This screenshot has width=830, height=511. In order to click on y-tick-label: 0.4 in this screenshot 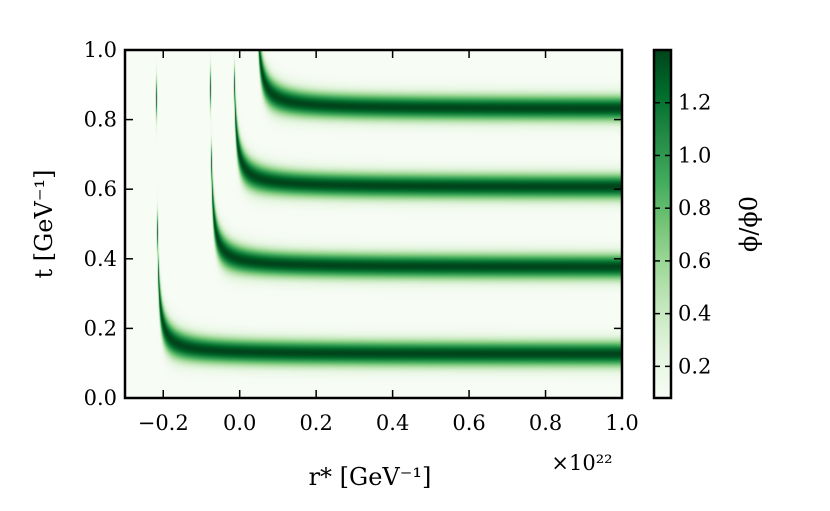, I will do `click(100, 259)`.